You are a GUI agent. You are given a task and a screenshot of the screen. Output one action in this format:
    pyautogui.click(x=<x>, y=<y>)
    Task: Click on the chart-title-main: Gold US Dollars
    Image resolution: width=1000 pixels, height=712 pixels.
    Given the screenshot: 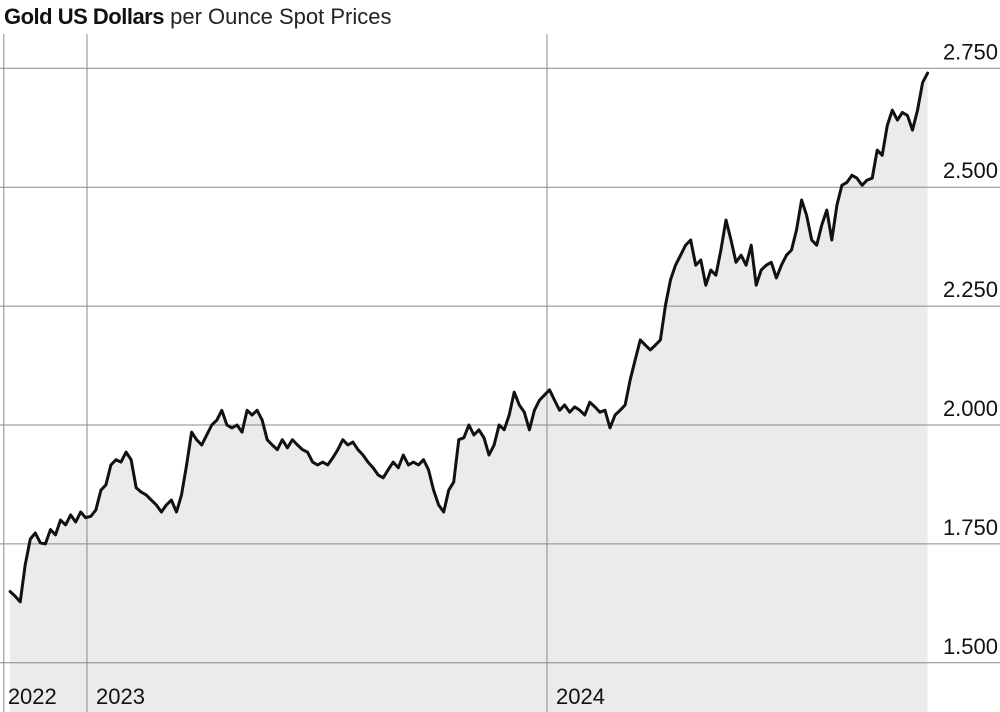 What is the action you would take?
    pyautogui.click(x=84, y=16)
    